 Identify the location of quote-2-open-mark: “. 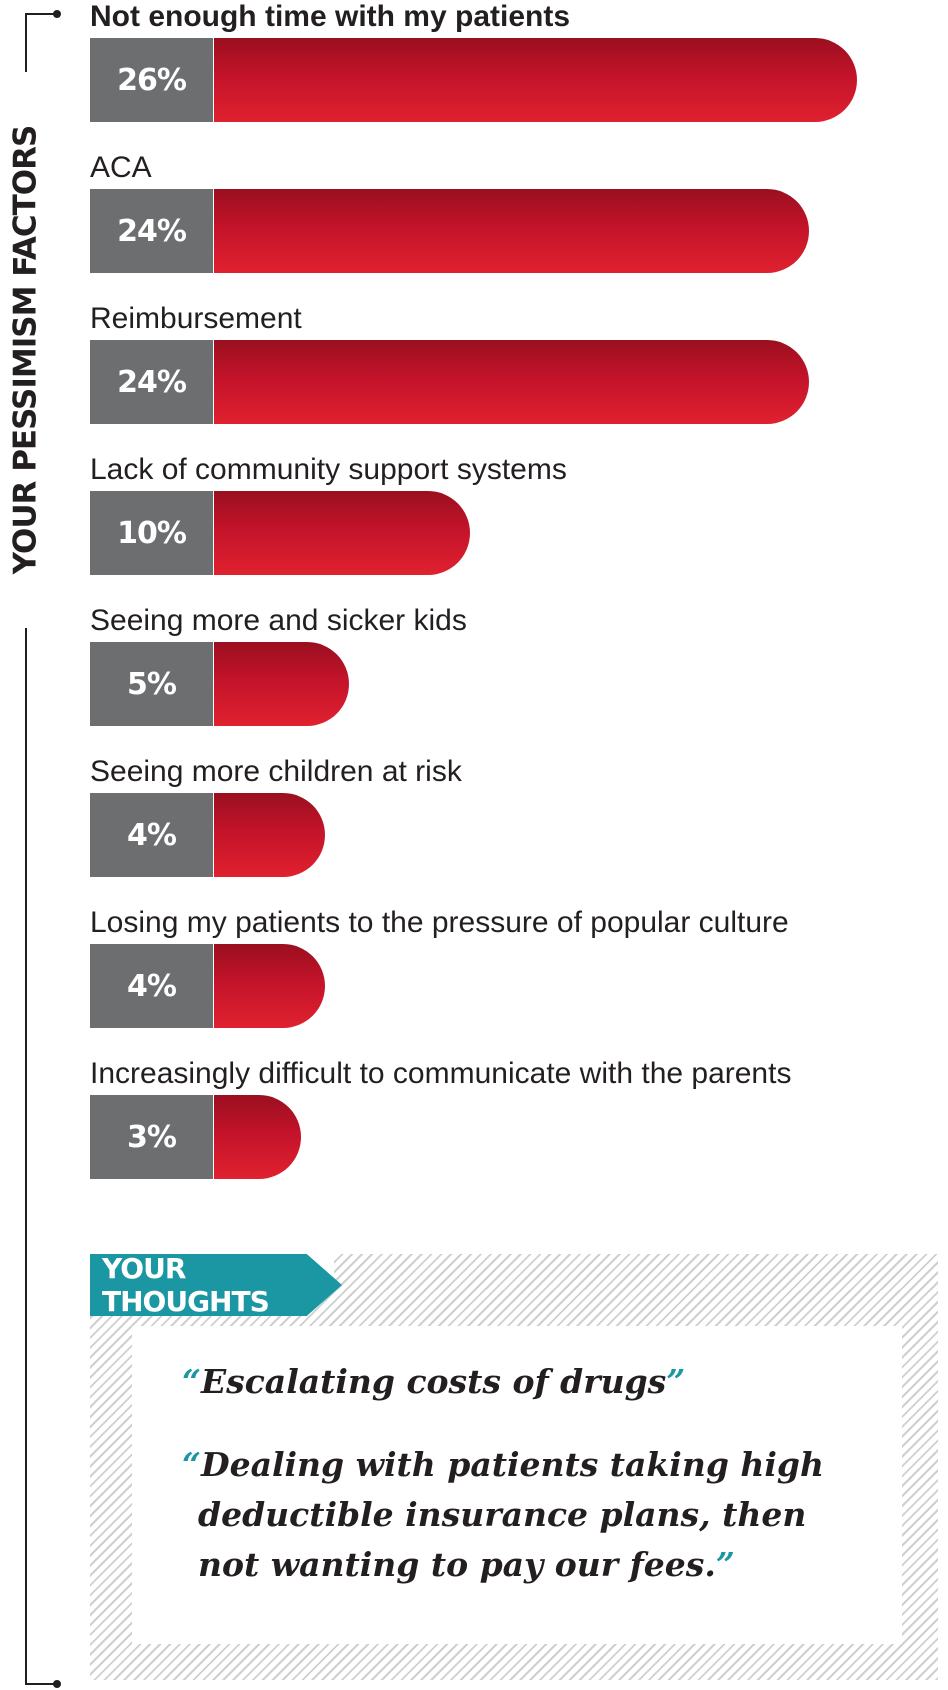
(191, 1464).